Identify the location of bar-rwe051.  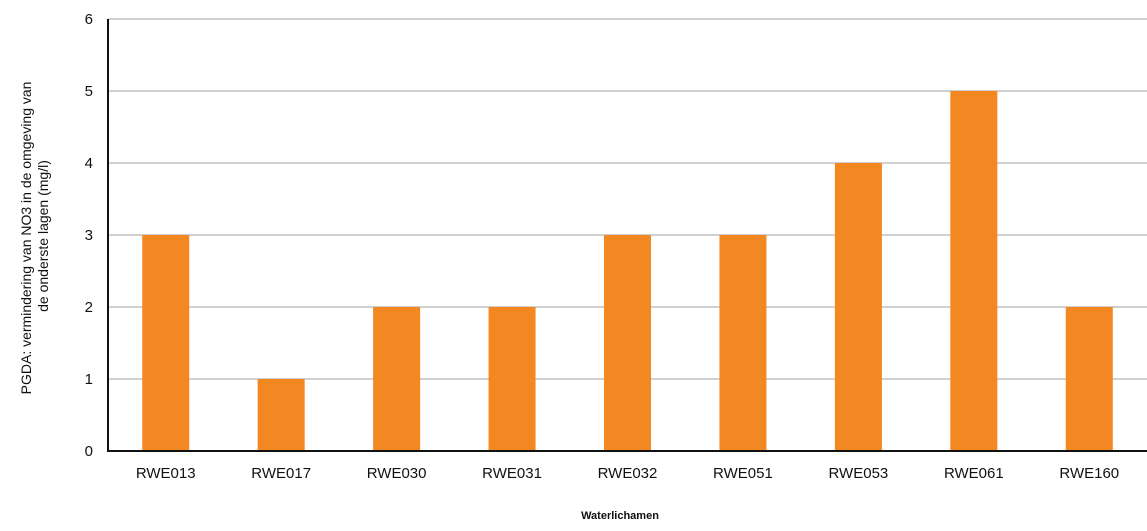
(743, 343).